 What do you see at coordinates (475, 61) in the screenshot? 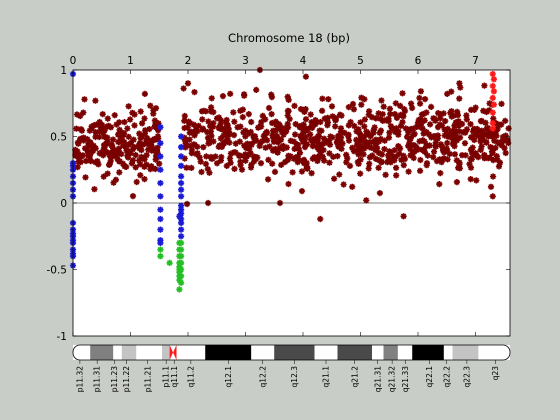
I see `x-tick-label: 7` at bounding box center [475, 61].